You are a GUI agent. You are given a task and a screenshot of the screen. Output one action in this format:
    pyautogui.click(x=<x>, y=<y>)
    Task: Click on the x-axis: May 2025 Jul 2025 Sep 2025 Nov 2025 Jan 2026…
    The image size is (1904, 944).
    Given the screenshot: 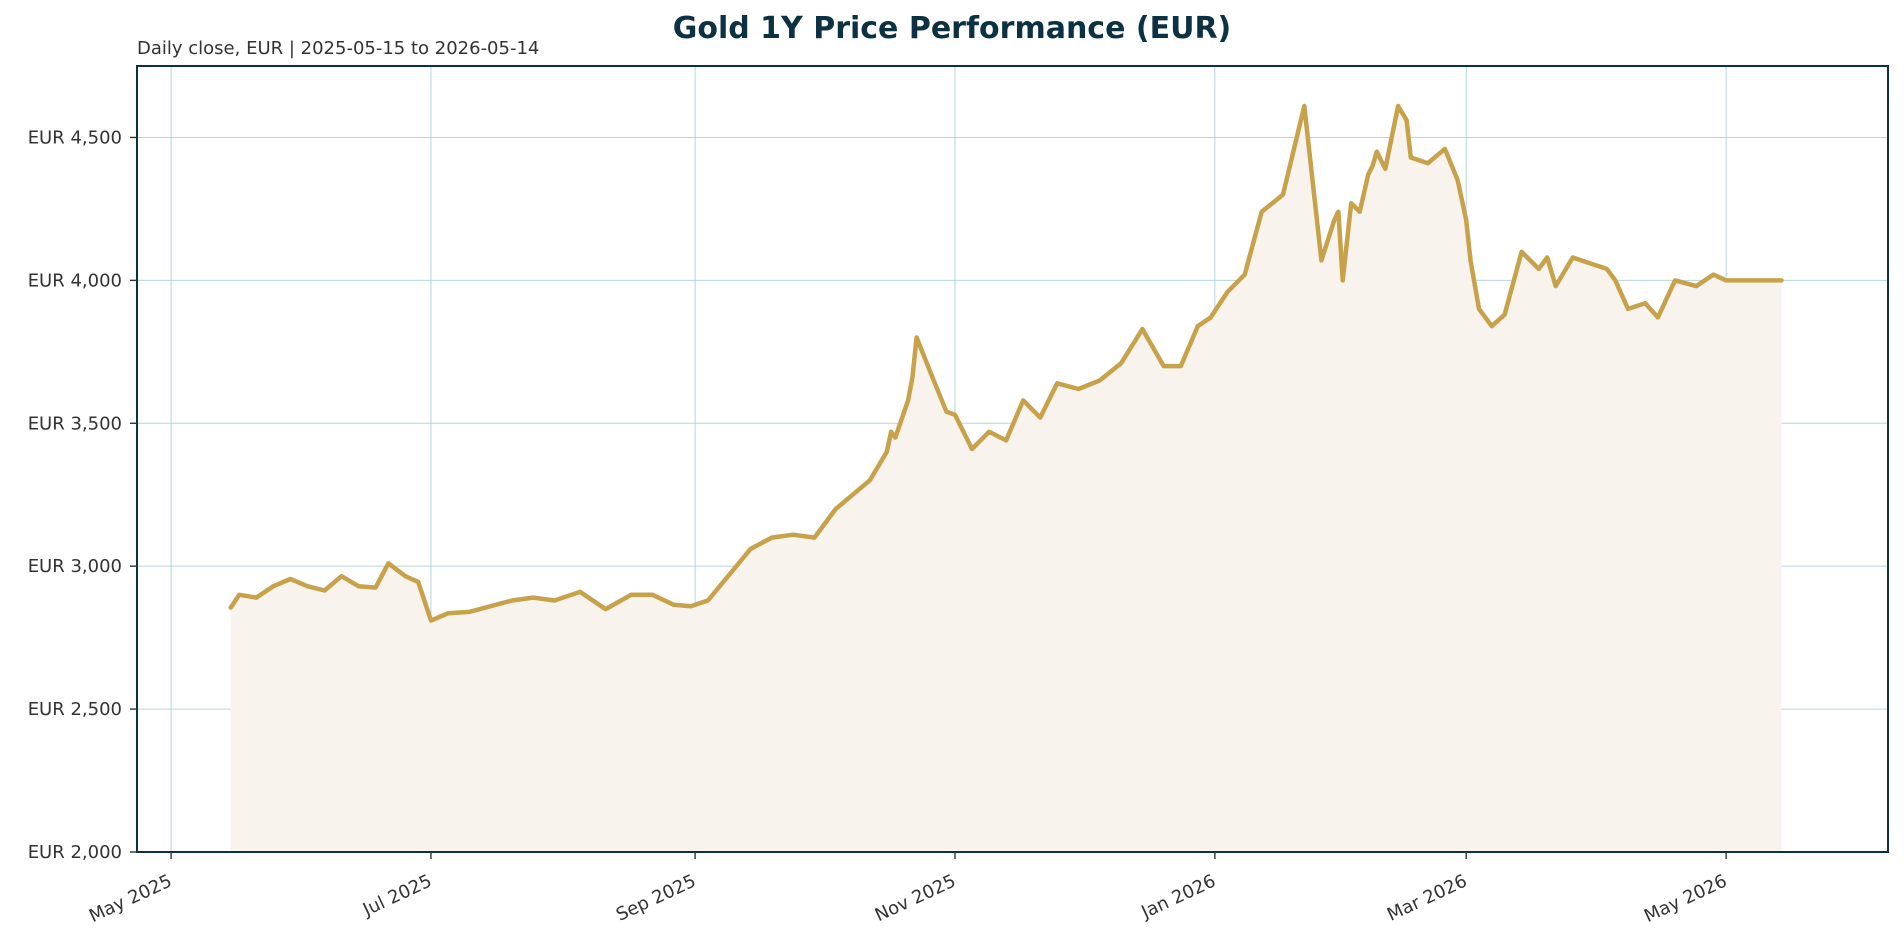 What is the action you would take?
    pyautogui.click(x=908, y=889)
    